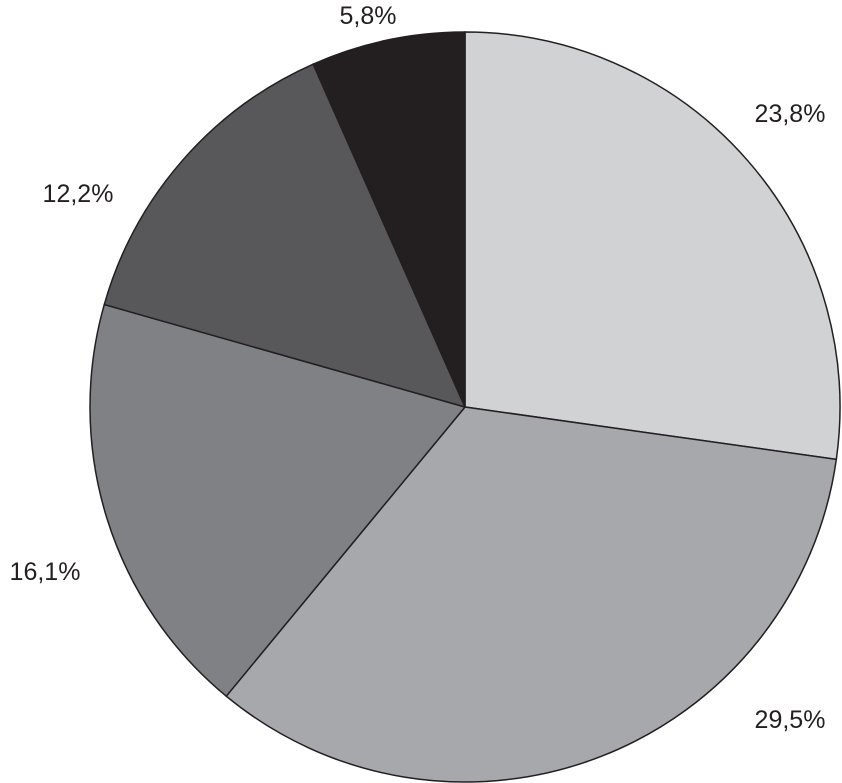  What do you see at coordinates (45, 572) in the screenshot?
I see `slice-label: 16,1%` at bounding box center [45, 572].